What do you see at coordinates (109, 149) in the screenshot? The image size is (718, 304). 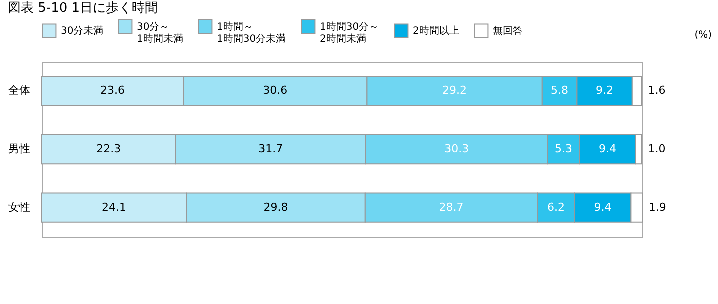 I see `data-label: 22.3` at bounding box center [109, 149].